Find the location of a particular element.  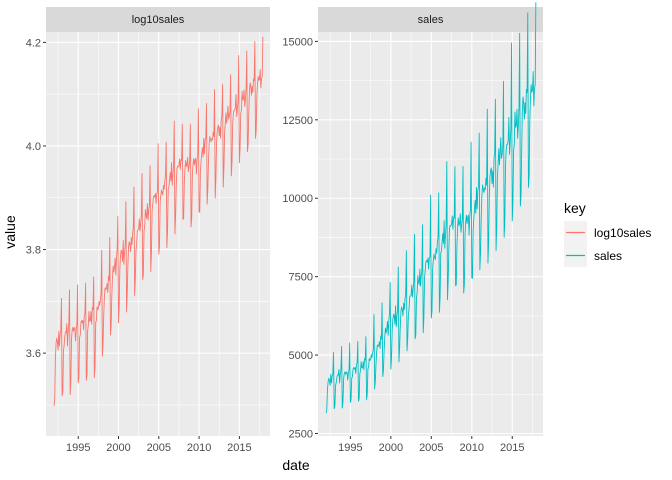

y-tick-label: 7500 is located at coordinates (301, 278).